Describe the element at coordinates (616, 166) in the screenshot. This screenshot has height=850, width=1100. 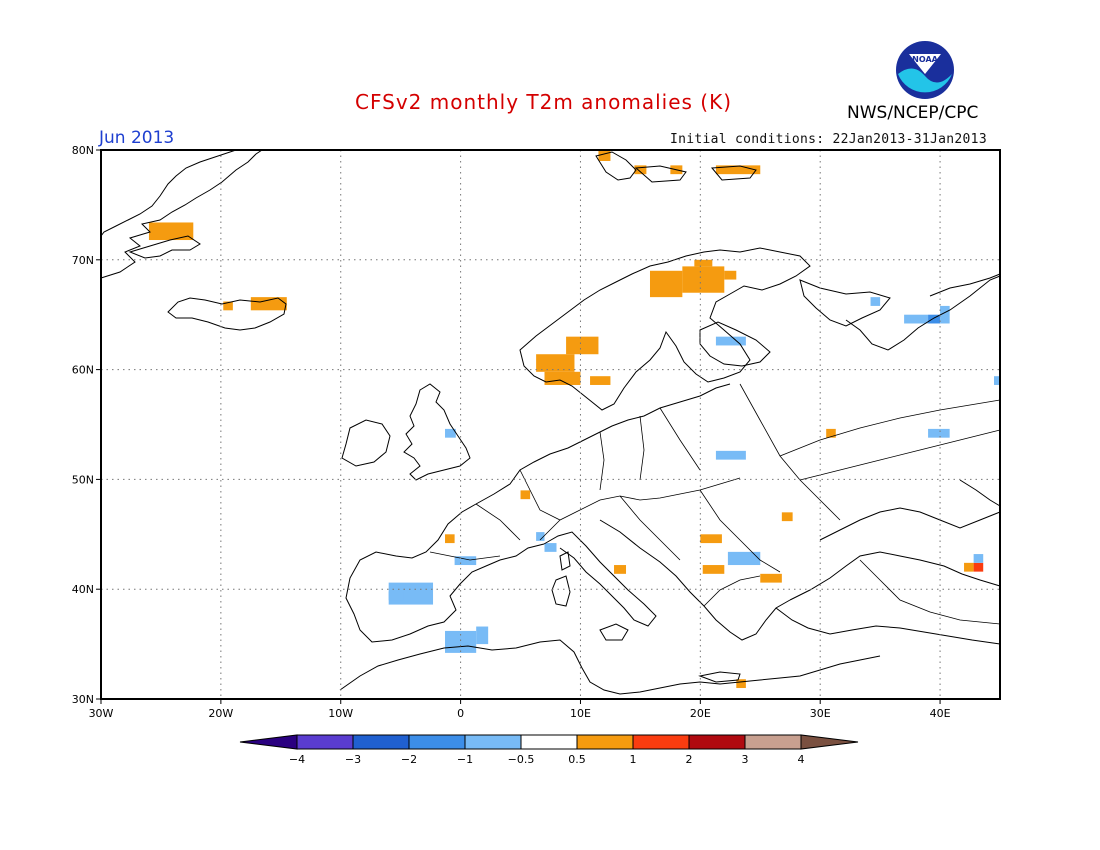
I see `coastline-svalbard` at that location.